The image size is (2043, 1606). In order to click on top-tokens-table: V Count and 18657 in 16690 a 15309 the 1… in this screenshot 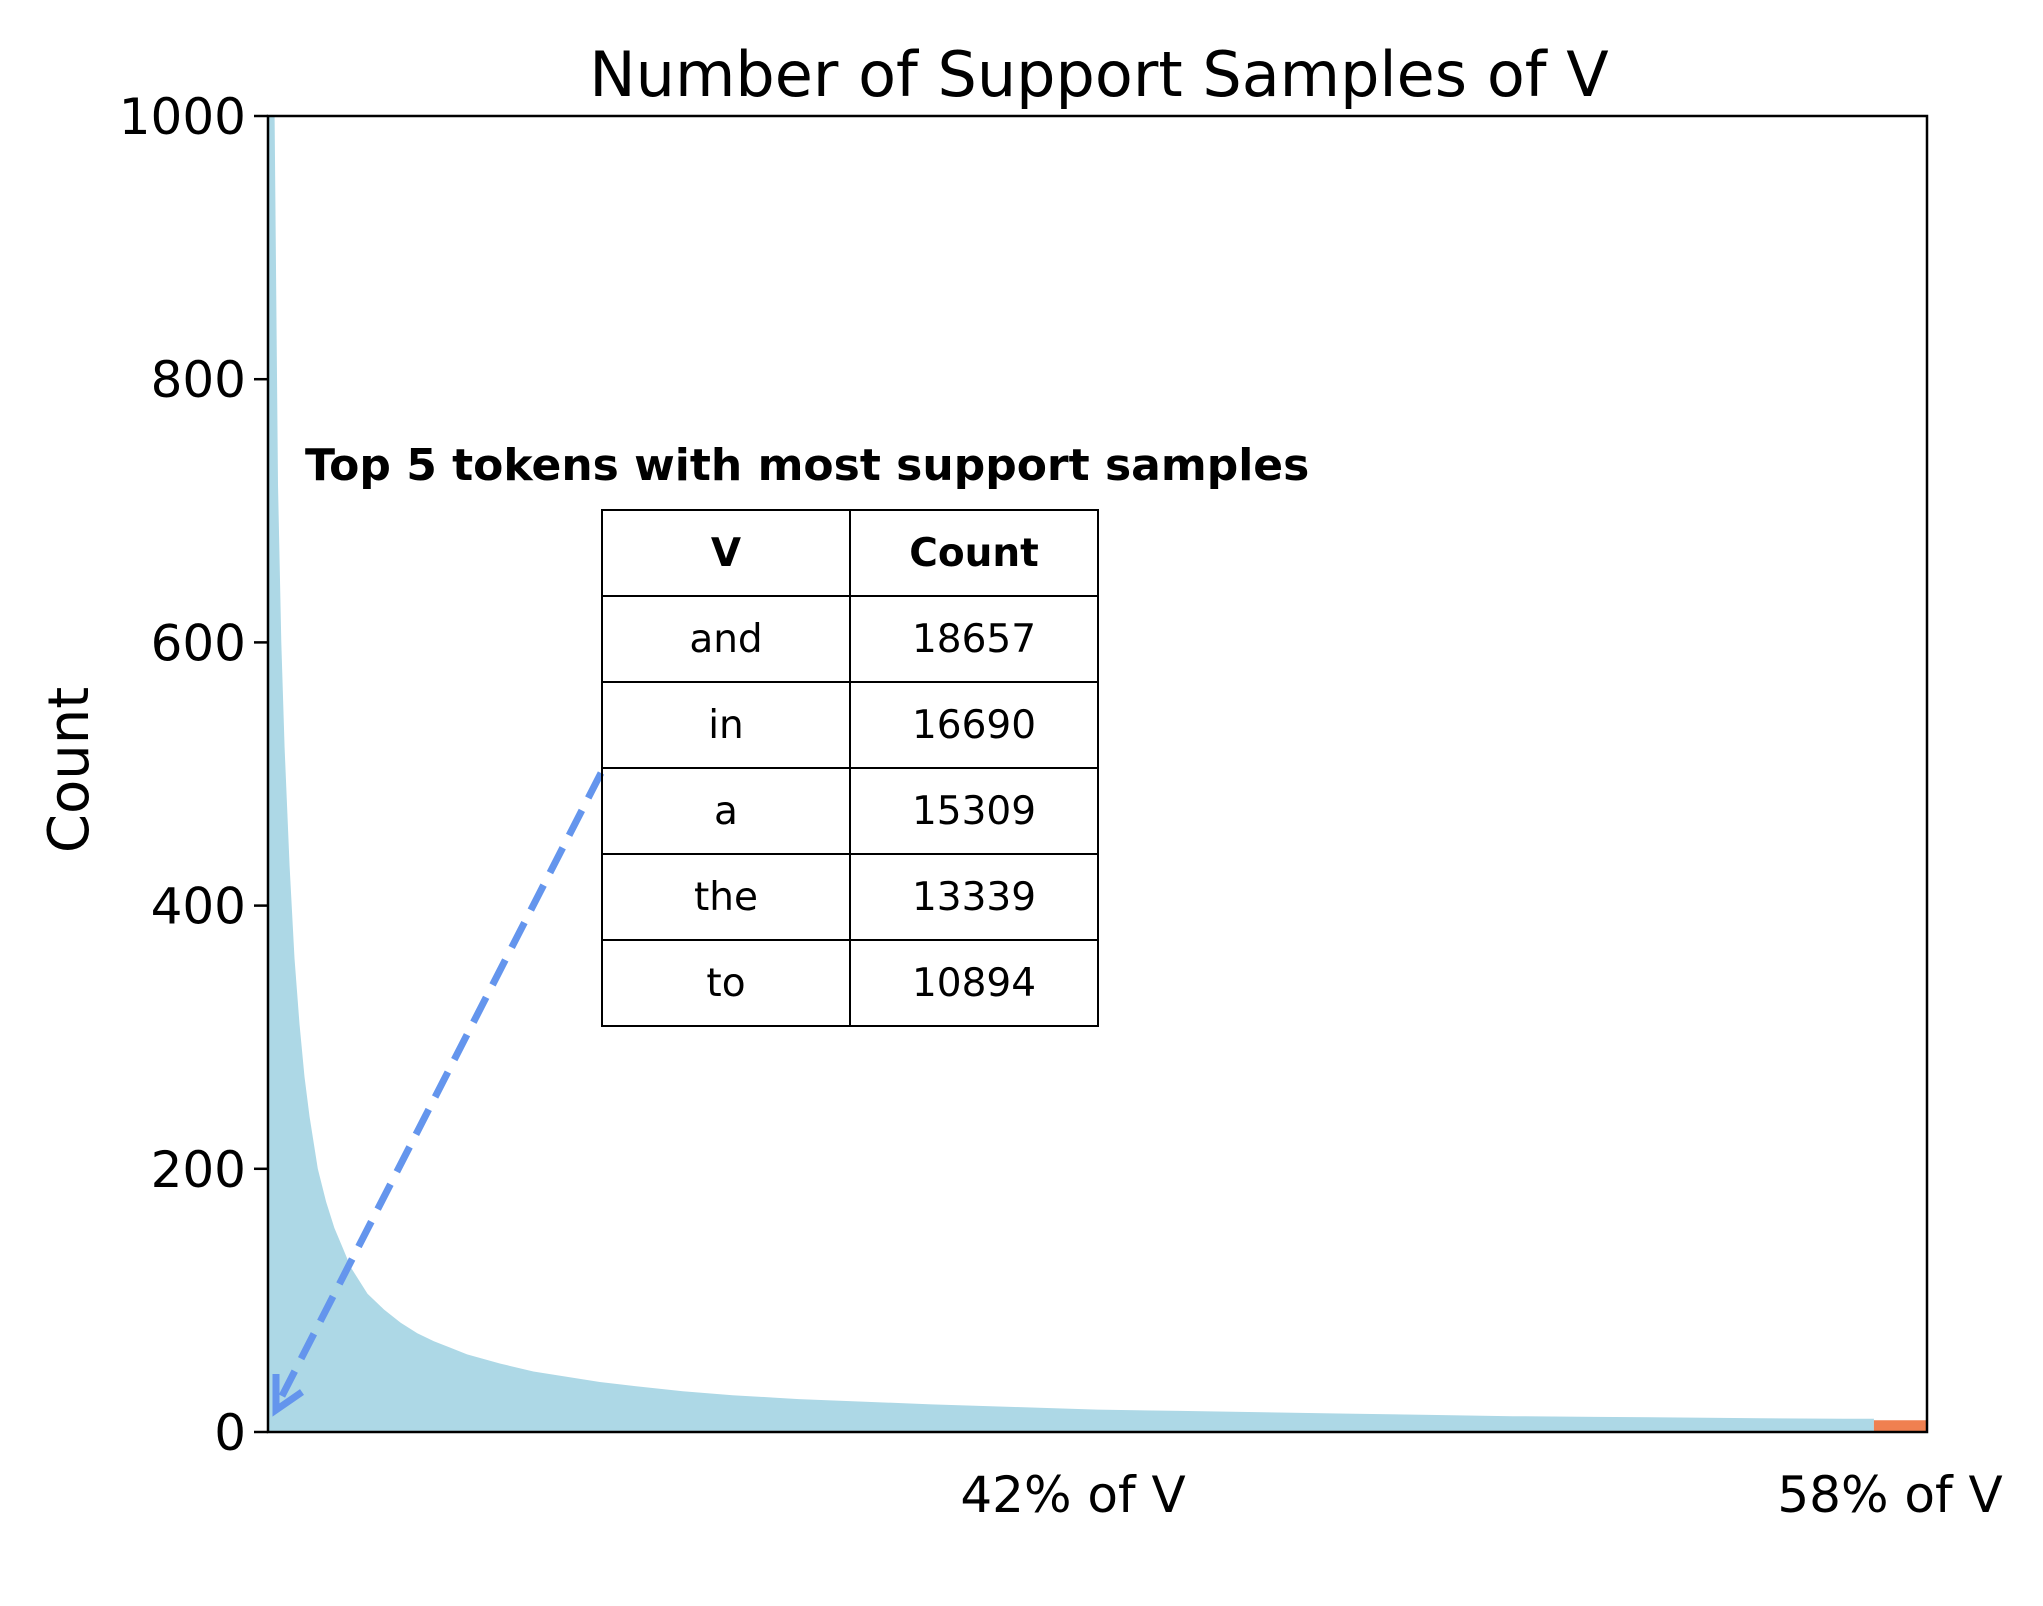, I will do `click(850, 768)`.